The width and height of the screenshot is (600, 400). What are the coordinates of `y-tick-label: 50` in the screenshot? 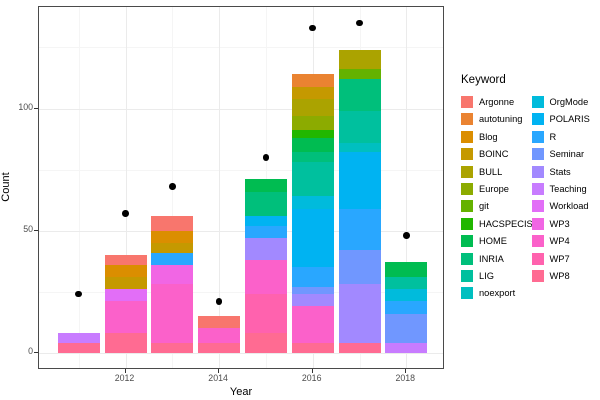 It's located at (28, 229).